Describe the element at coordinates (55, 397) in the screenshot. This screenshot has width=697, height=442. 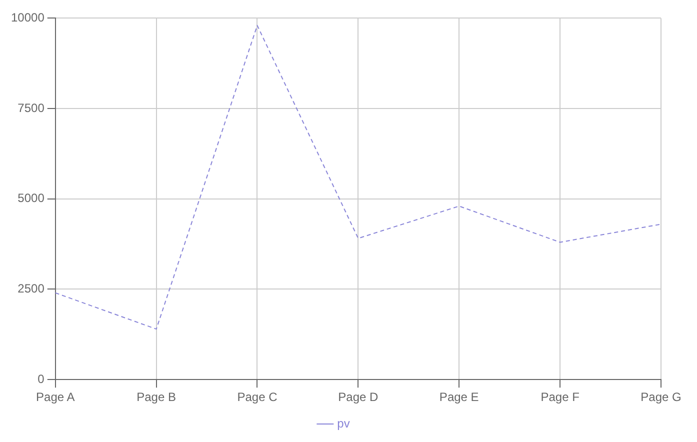
I see `x-tick-label: Page A` at that location.